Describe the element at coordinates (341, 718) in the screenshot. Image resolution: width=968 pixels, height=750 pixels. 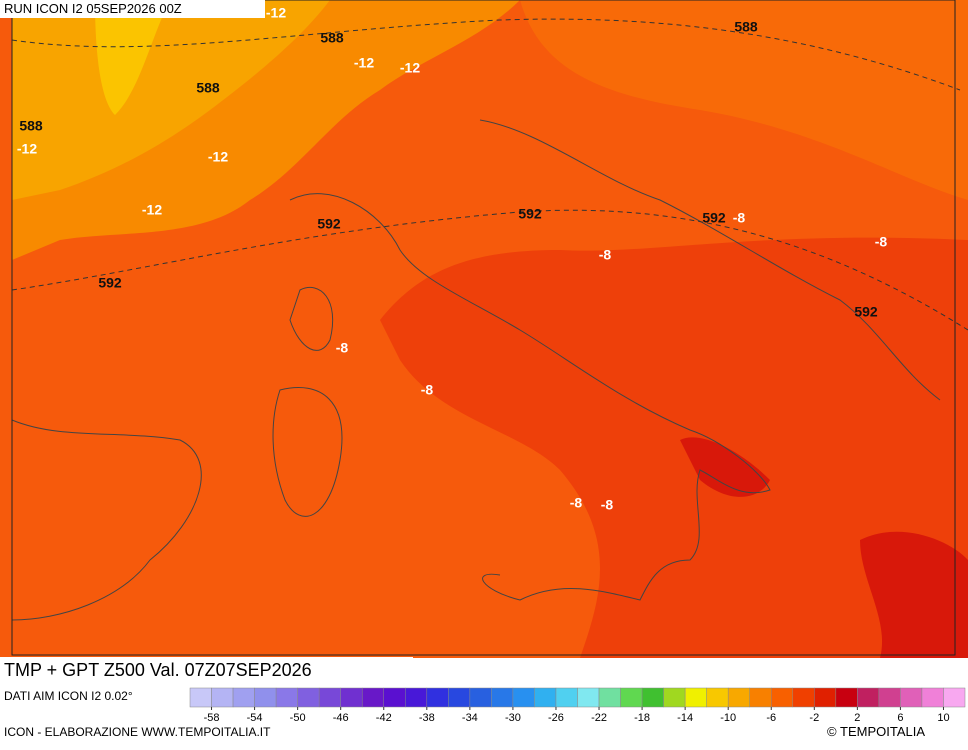
I see `colorbar-tick-label: -46` at that location.